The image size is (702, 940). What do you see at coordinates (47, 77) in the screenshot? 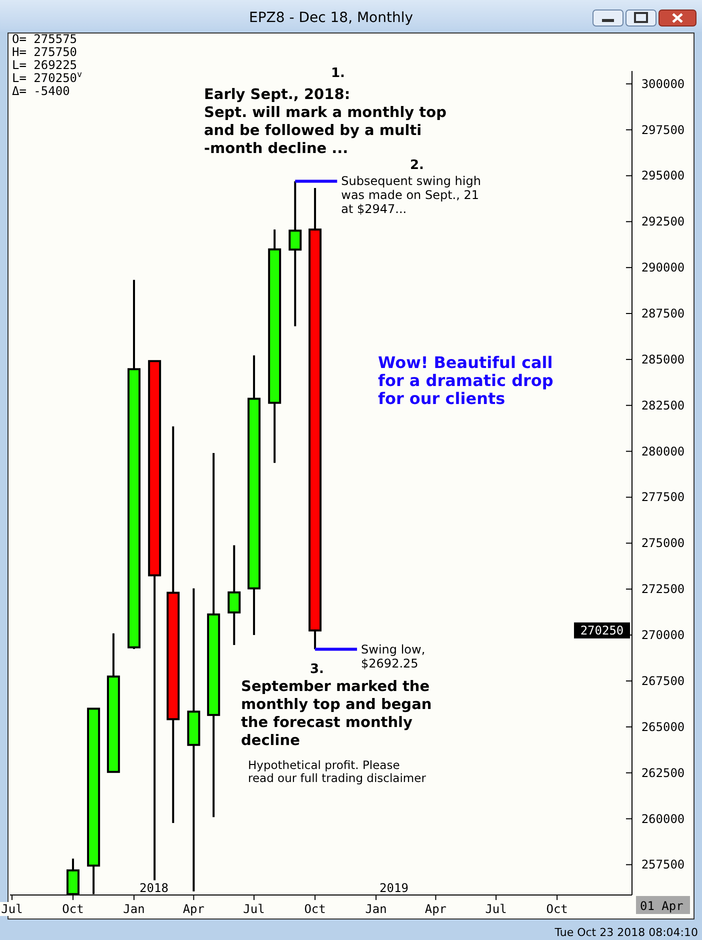
I see `annotation: L= 270250$^{v}$` at bounding box center [47, 77].